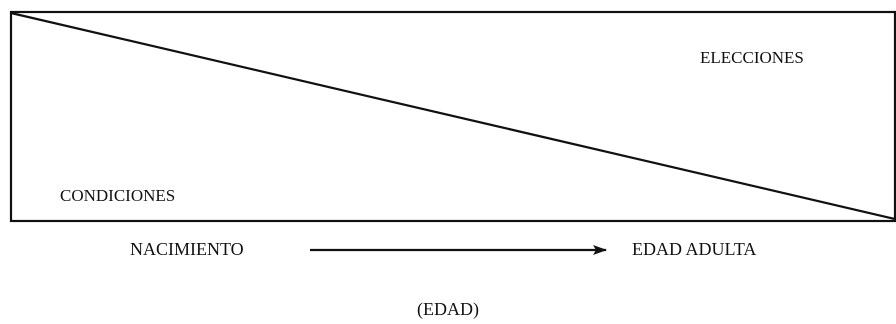 This screenshot has width=896, height=324. What do you see at coordinates (448, 309) in the screenshot?
I see `axis-label: (EDAD)` at bounding box center [448, 309].